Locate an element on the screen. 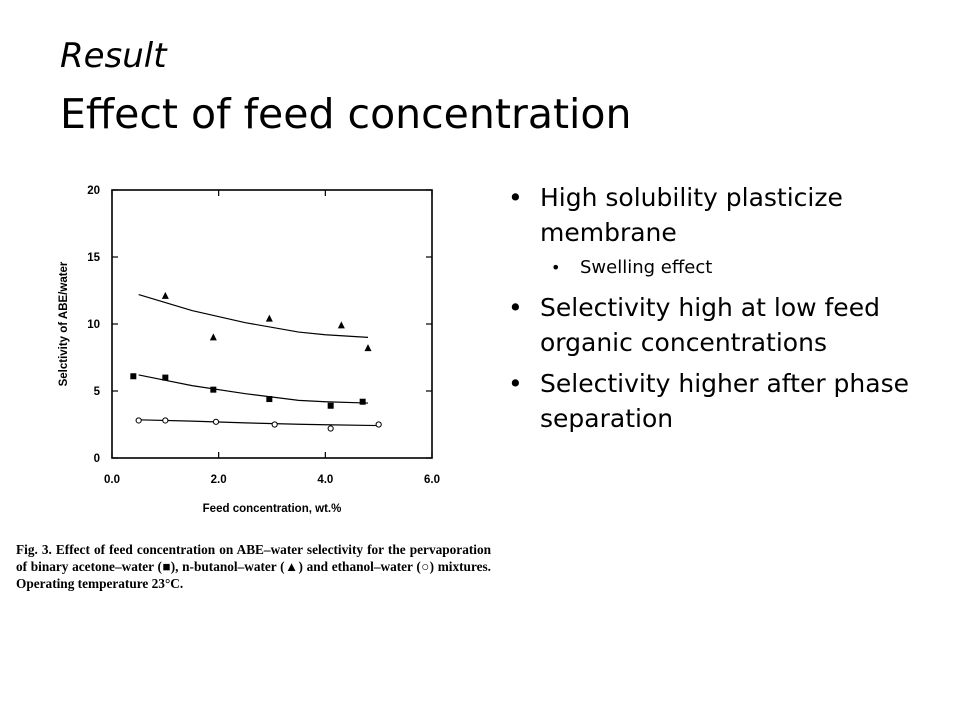 This screenshot has height=720, width=960. data-points is located at coordinates (256, 361).